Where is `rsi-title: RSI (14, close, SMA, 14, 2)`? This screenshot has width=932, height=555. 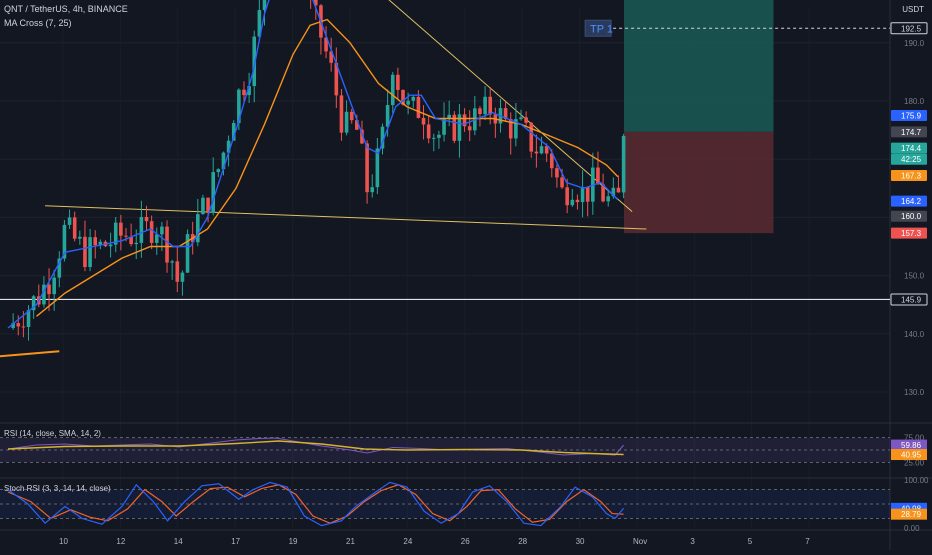
rsi-title: RSI (14, close, SMA, 14, 2) is located at coordinates (52, 433).